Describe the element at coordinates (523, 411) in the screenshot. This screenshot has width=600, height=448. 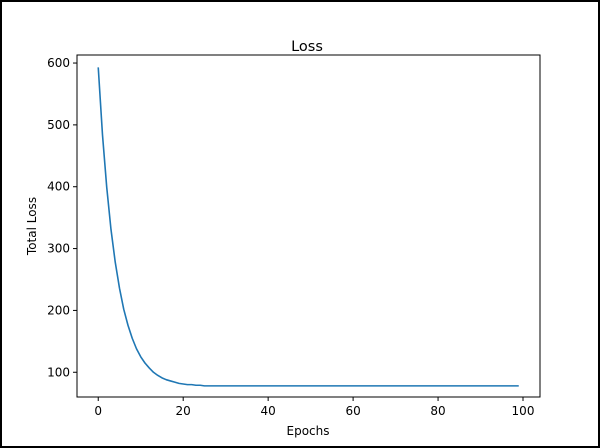
I see `x-tick-label: 100` at that location.